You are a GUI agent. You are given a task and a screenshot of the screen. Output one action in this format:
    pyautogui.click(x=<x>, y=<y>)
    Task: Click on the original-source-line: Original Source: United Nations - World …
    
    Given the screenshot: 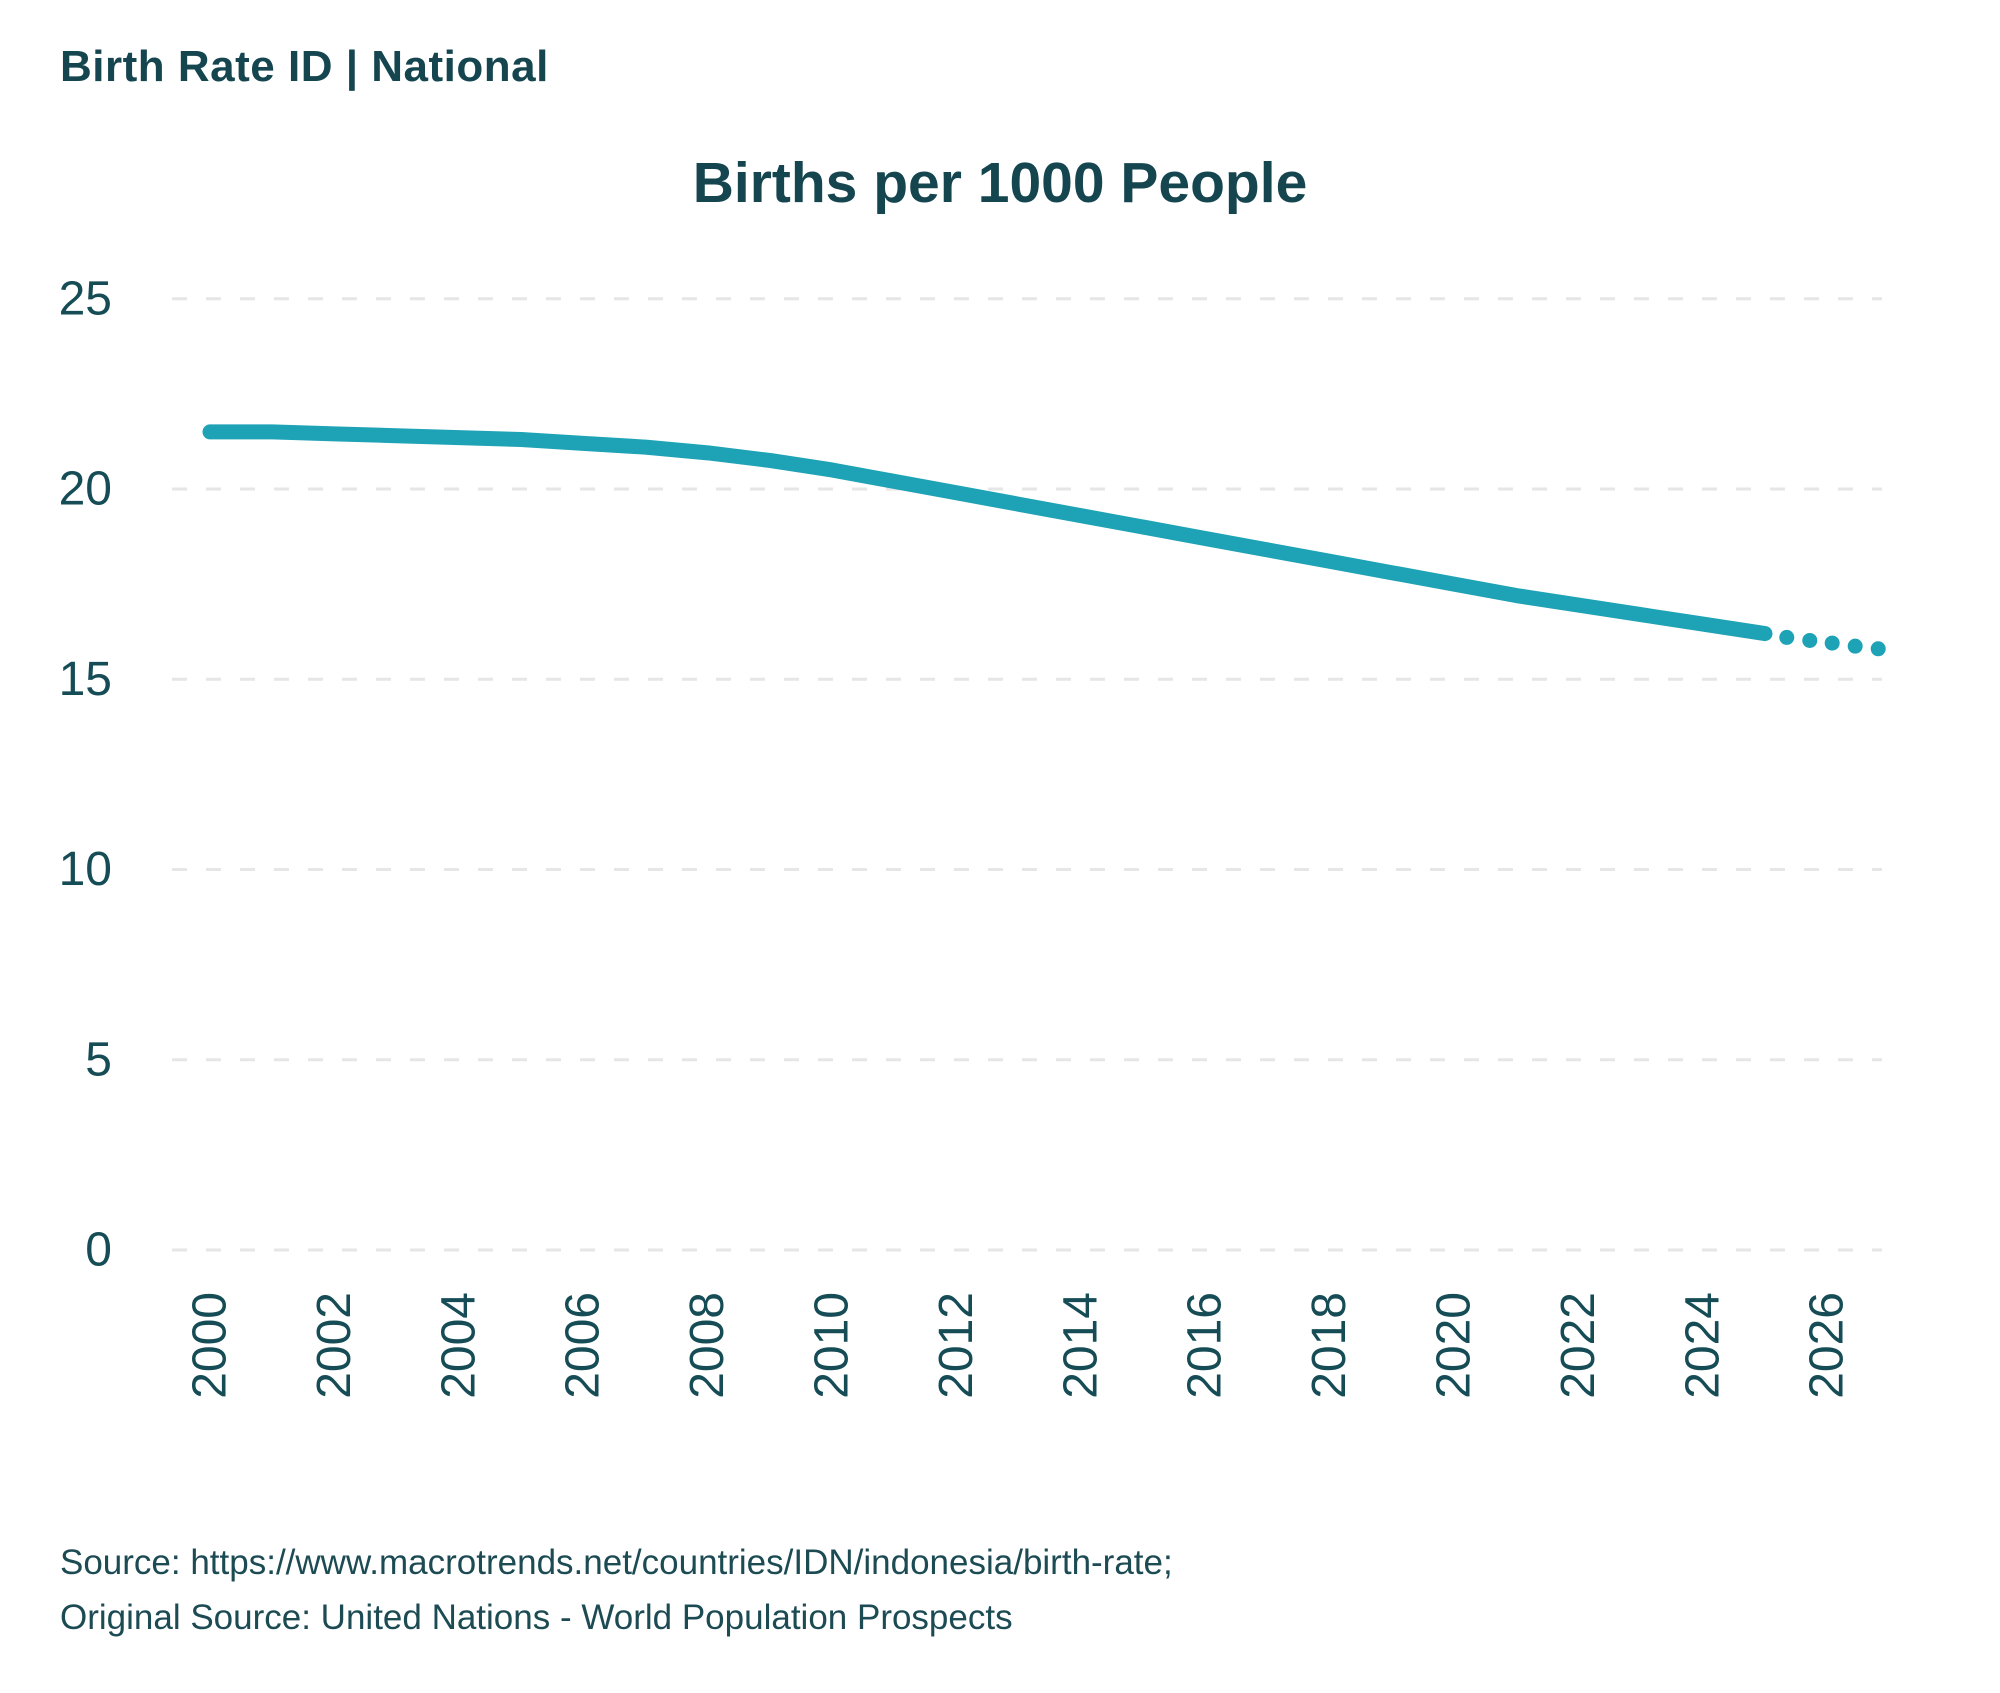 What is the action you would take?
    pyautogui.click(x=536, y=1617)
    